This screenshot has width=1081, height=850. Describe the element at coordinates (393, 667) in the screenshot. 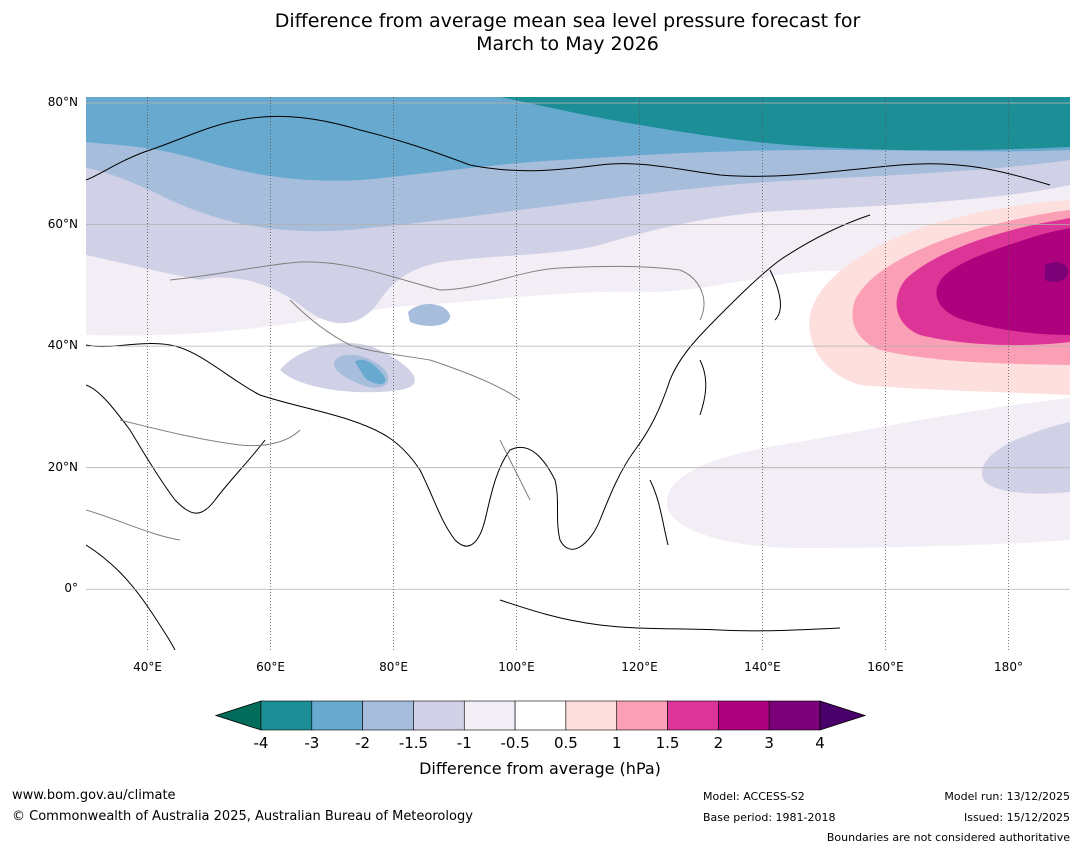

I see `longitude-label: 80°E` at that location.